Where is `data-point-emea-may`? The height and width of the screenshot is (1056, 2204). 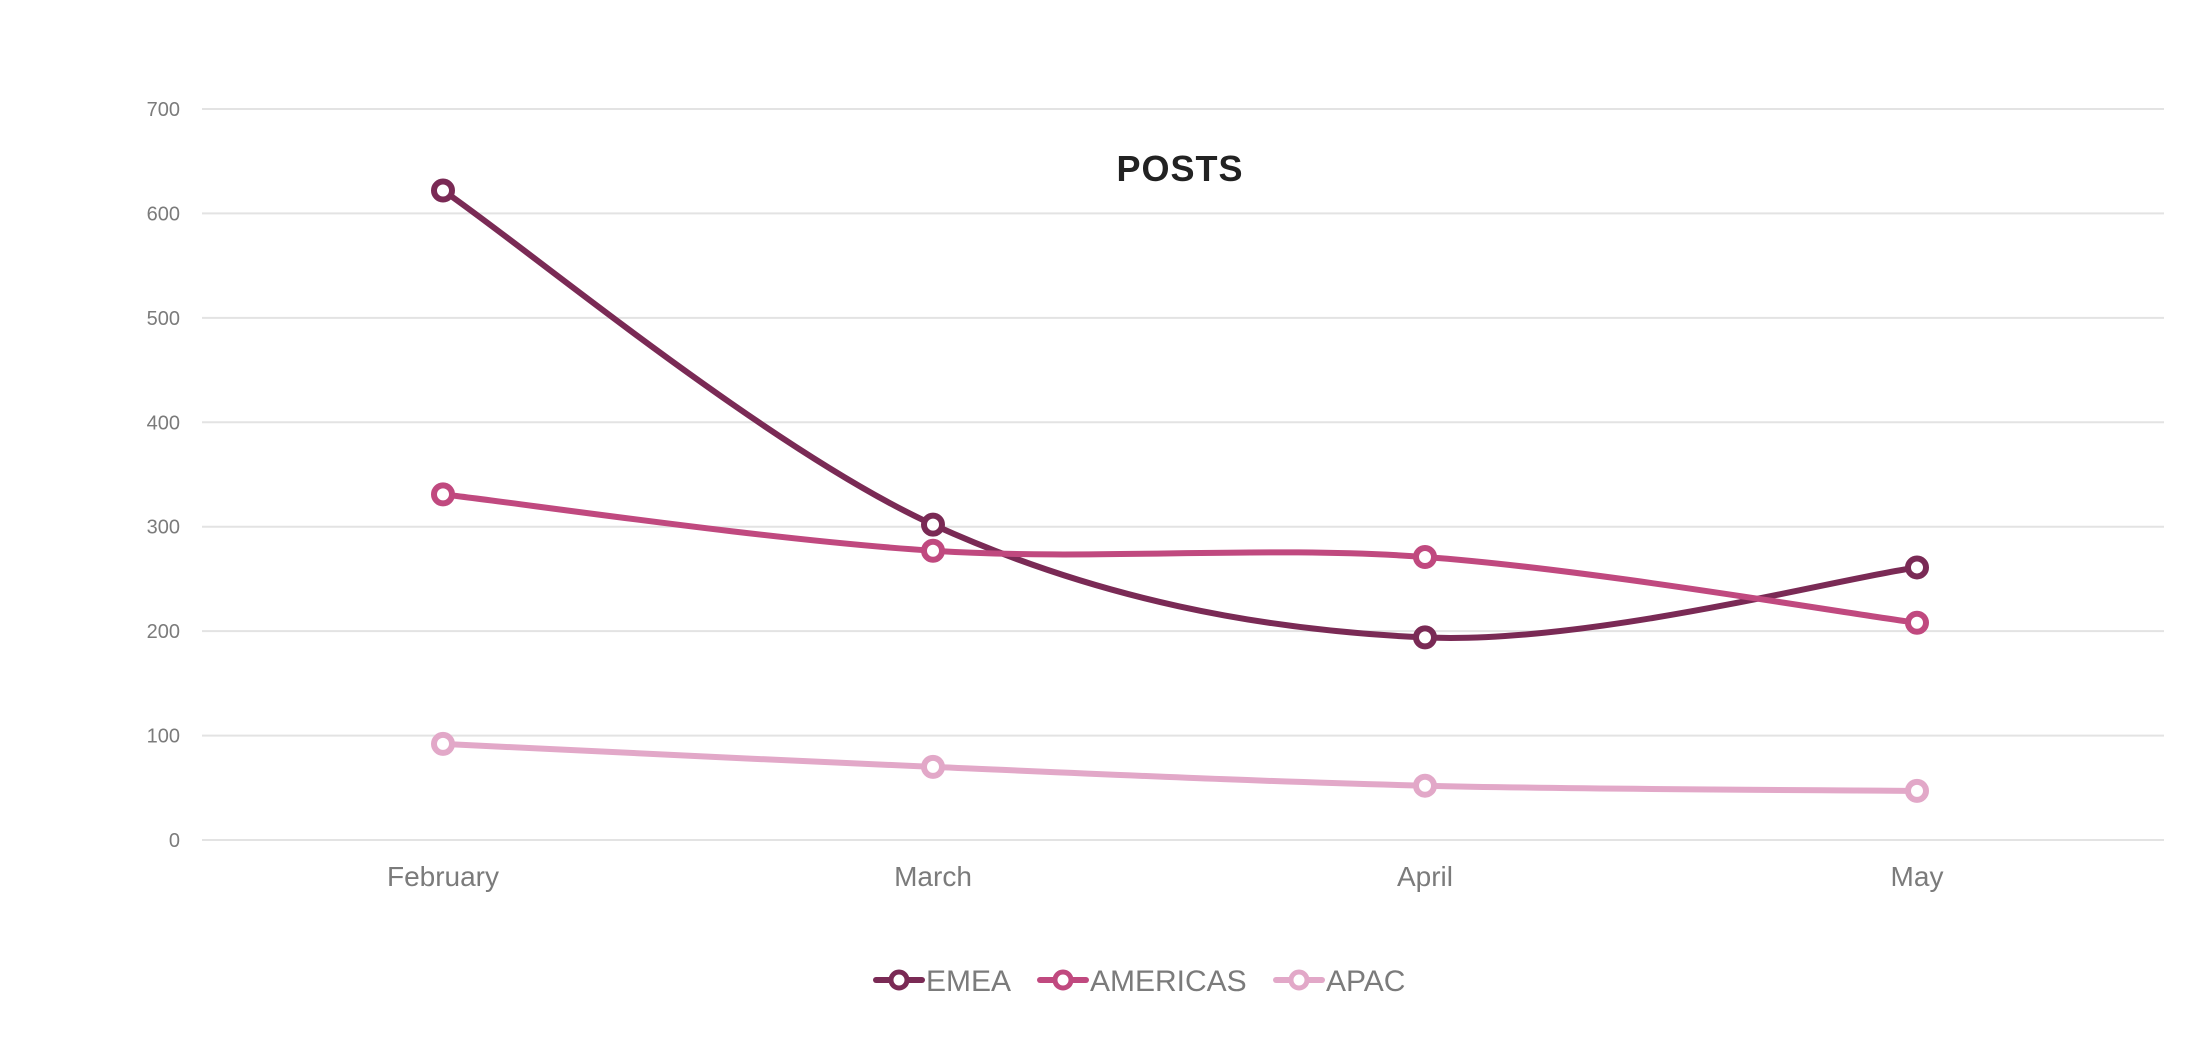
data-point-emea-may is located at coordinates (1917, 567).